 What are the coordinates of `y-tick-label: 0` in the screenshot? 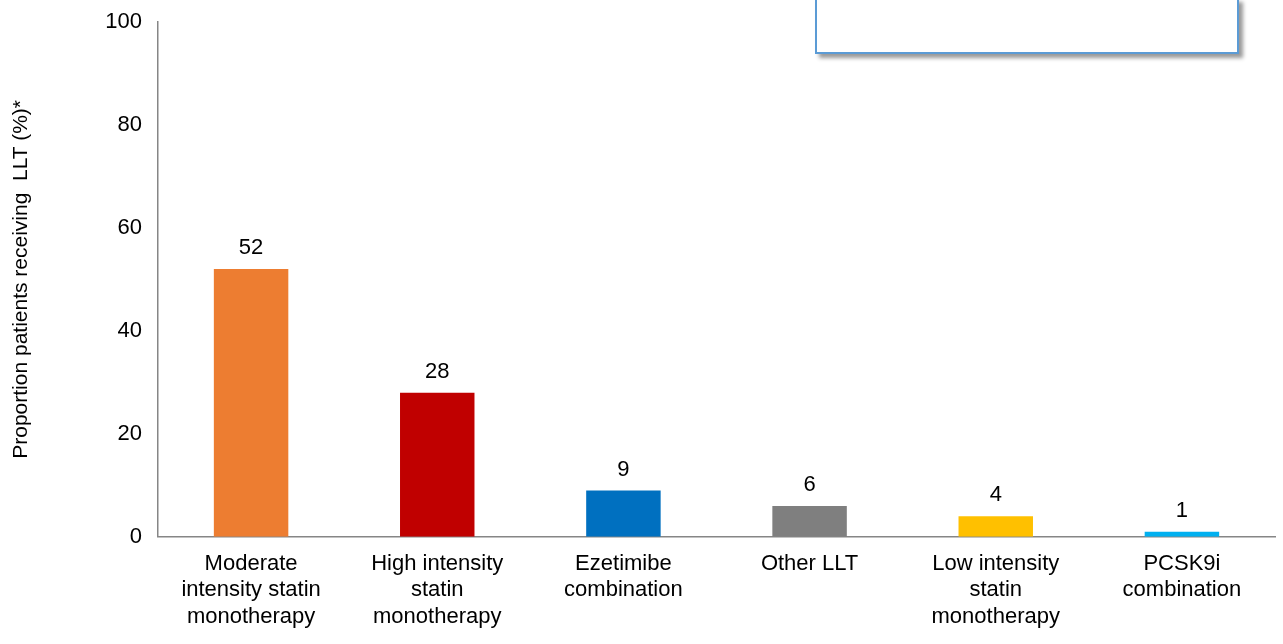 It's located at (135, 535).